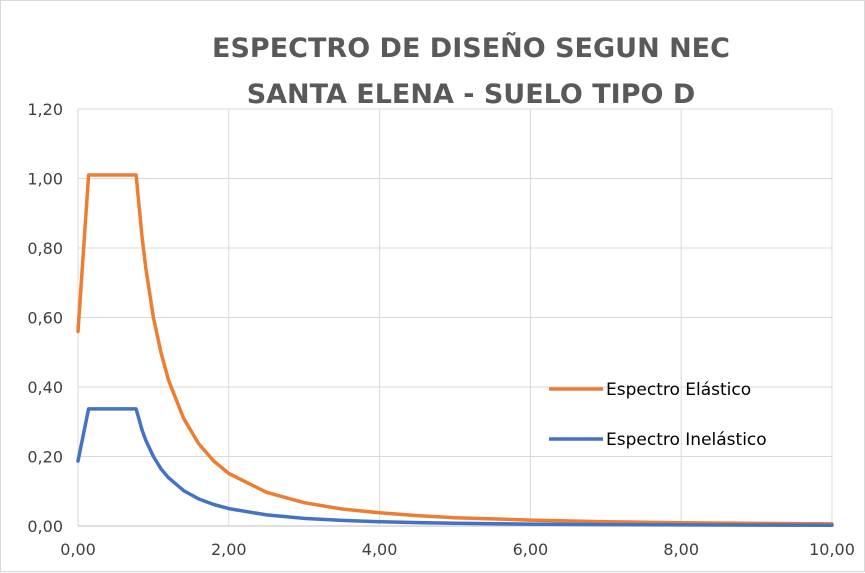 The height and width of the screenshot is (573, 865). Describe the element at coordinates (45, 318) in the screenshot. I see `y-tick-label: 0,60` at that location.